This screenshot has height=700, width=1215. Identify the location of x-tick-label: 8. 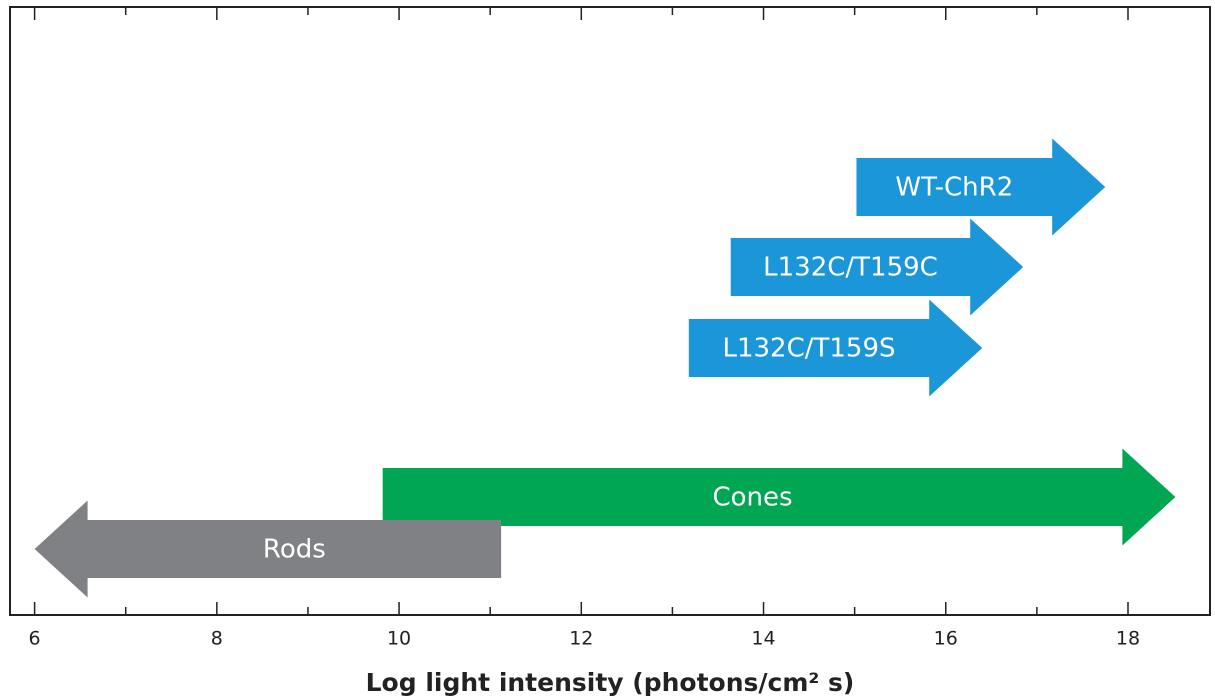
(217, 639).